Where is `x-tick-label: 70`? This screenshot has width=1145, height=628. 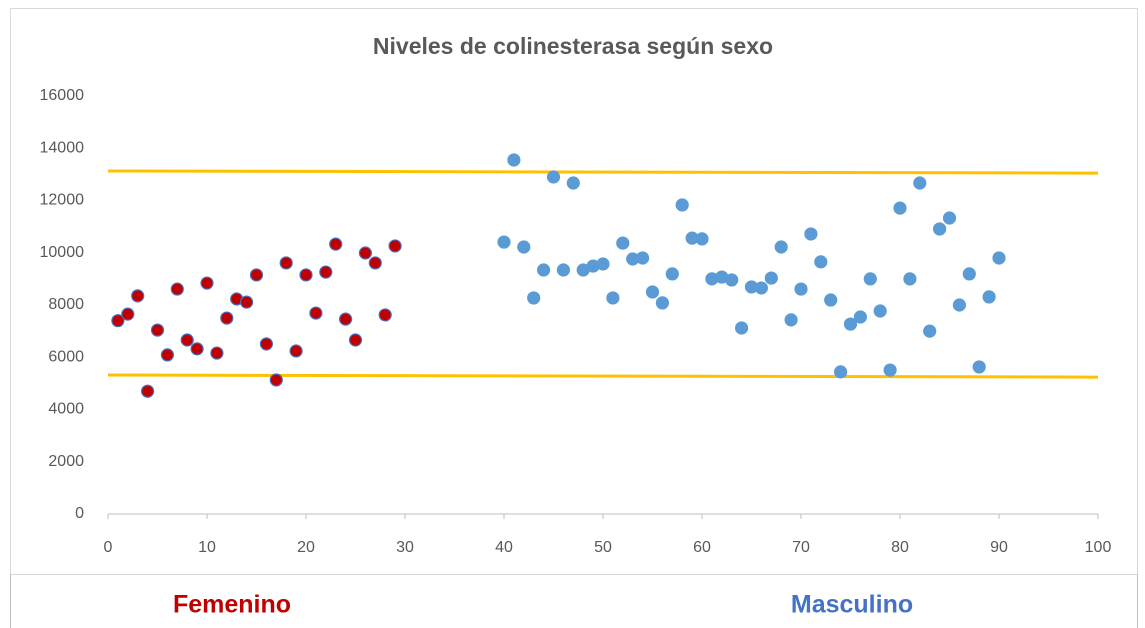
x-tick-label: 70 is located at coordinates (801, 547).